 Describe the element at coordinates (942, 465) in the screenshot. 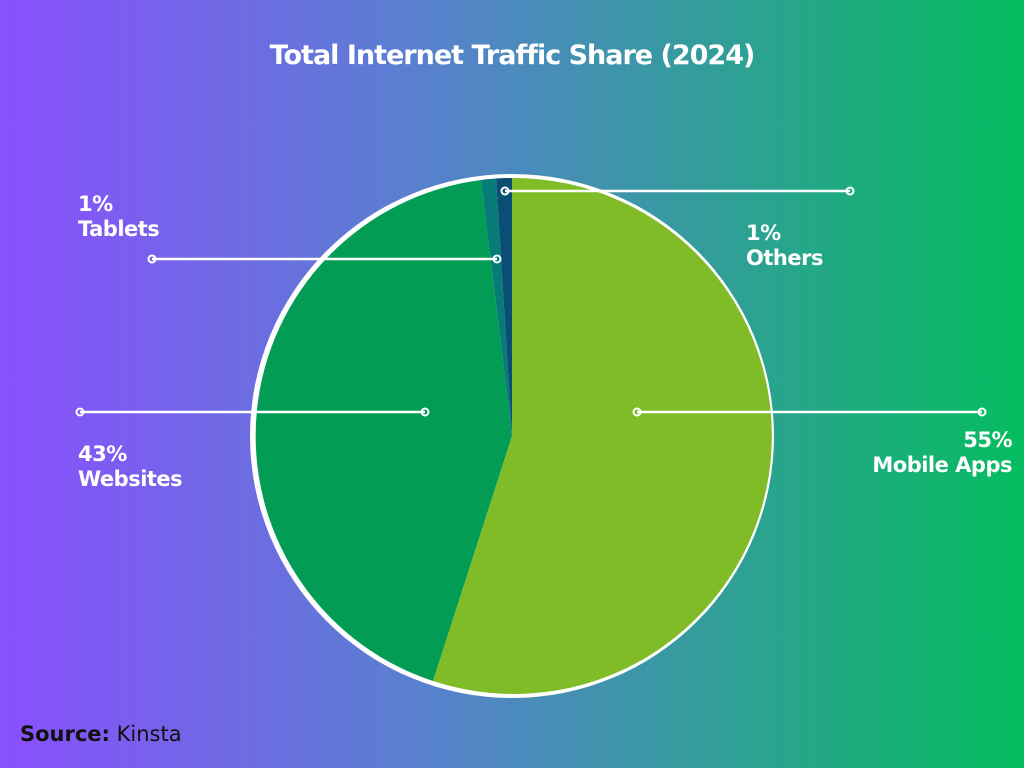

I see `label-mobile-apps-name: Mobile Apps` at that location.